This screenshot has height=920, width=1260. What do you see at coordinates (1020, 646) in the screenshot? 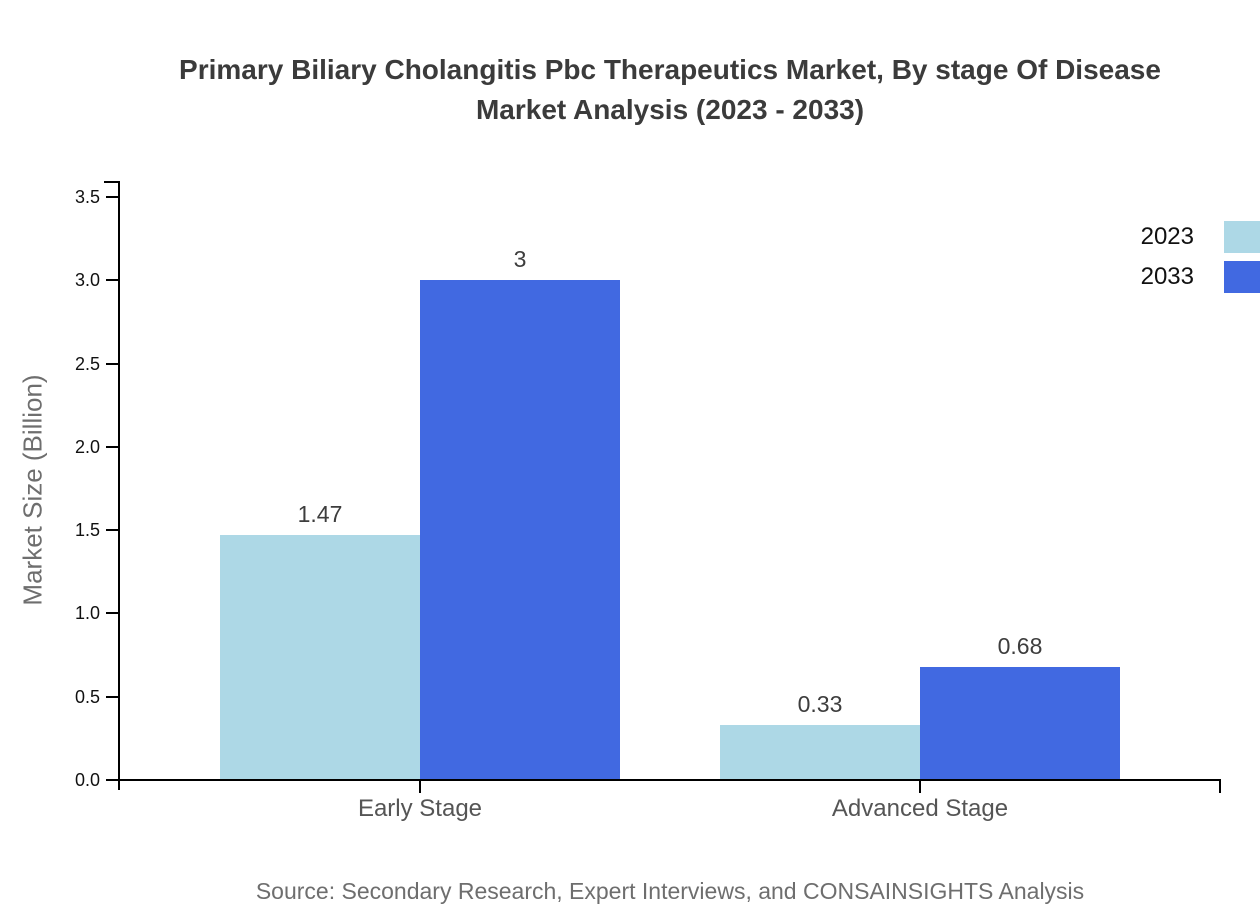
I see `value-label-2033-advanced-stage: 0.68` at bounding box center [1020, 646].